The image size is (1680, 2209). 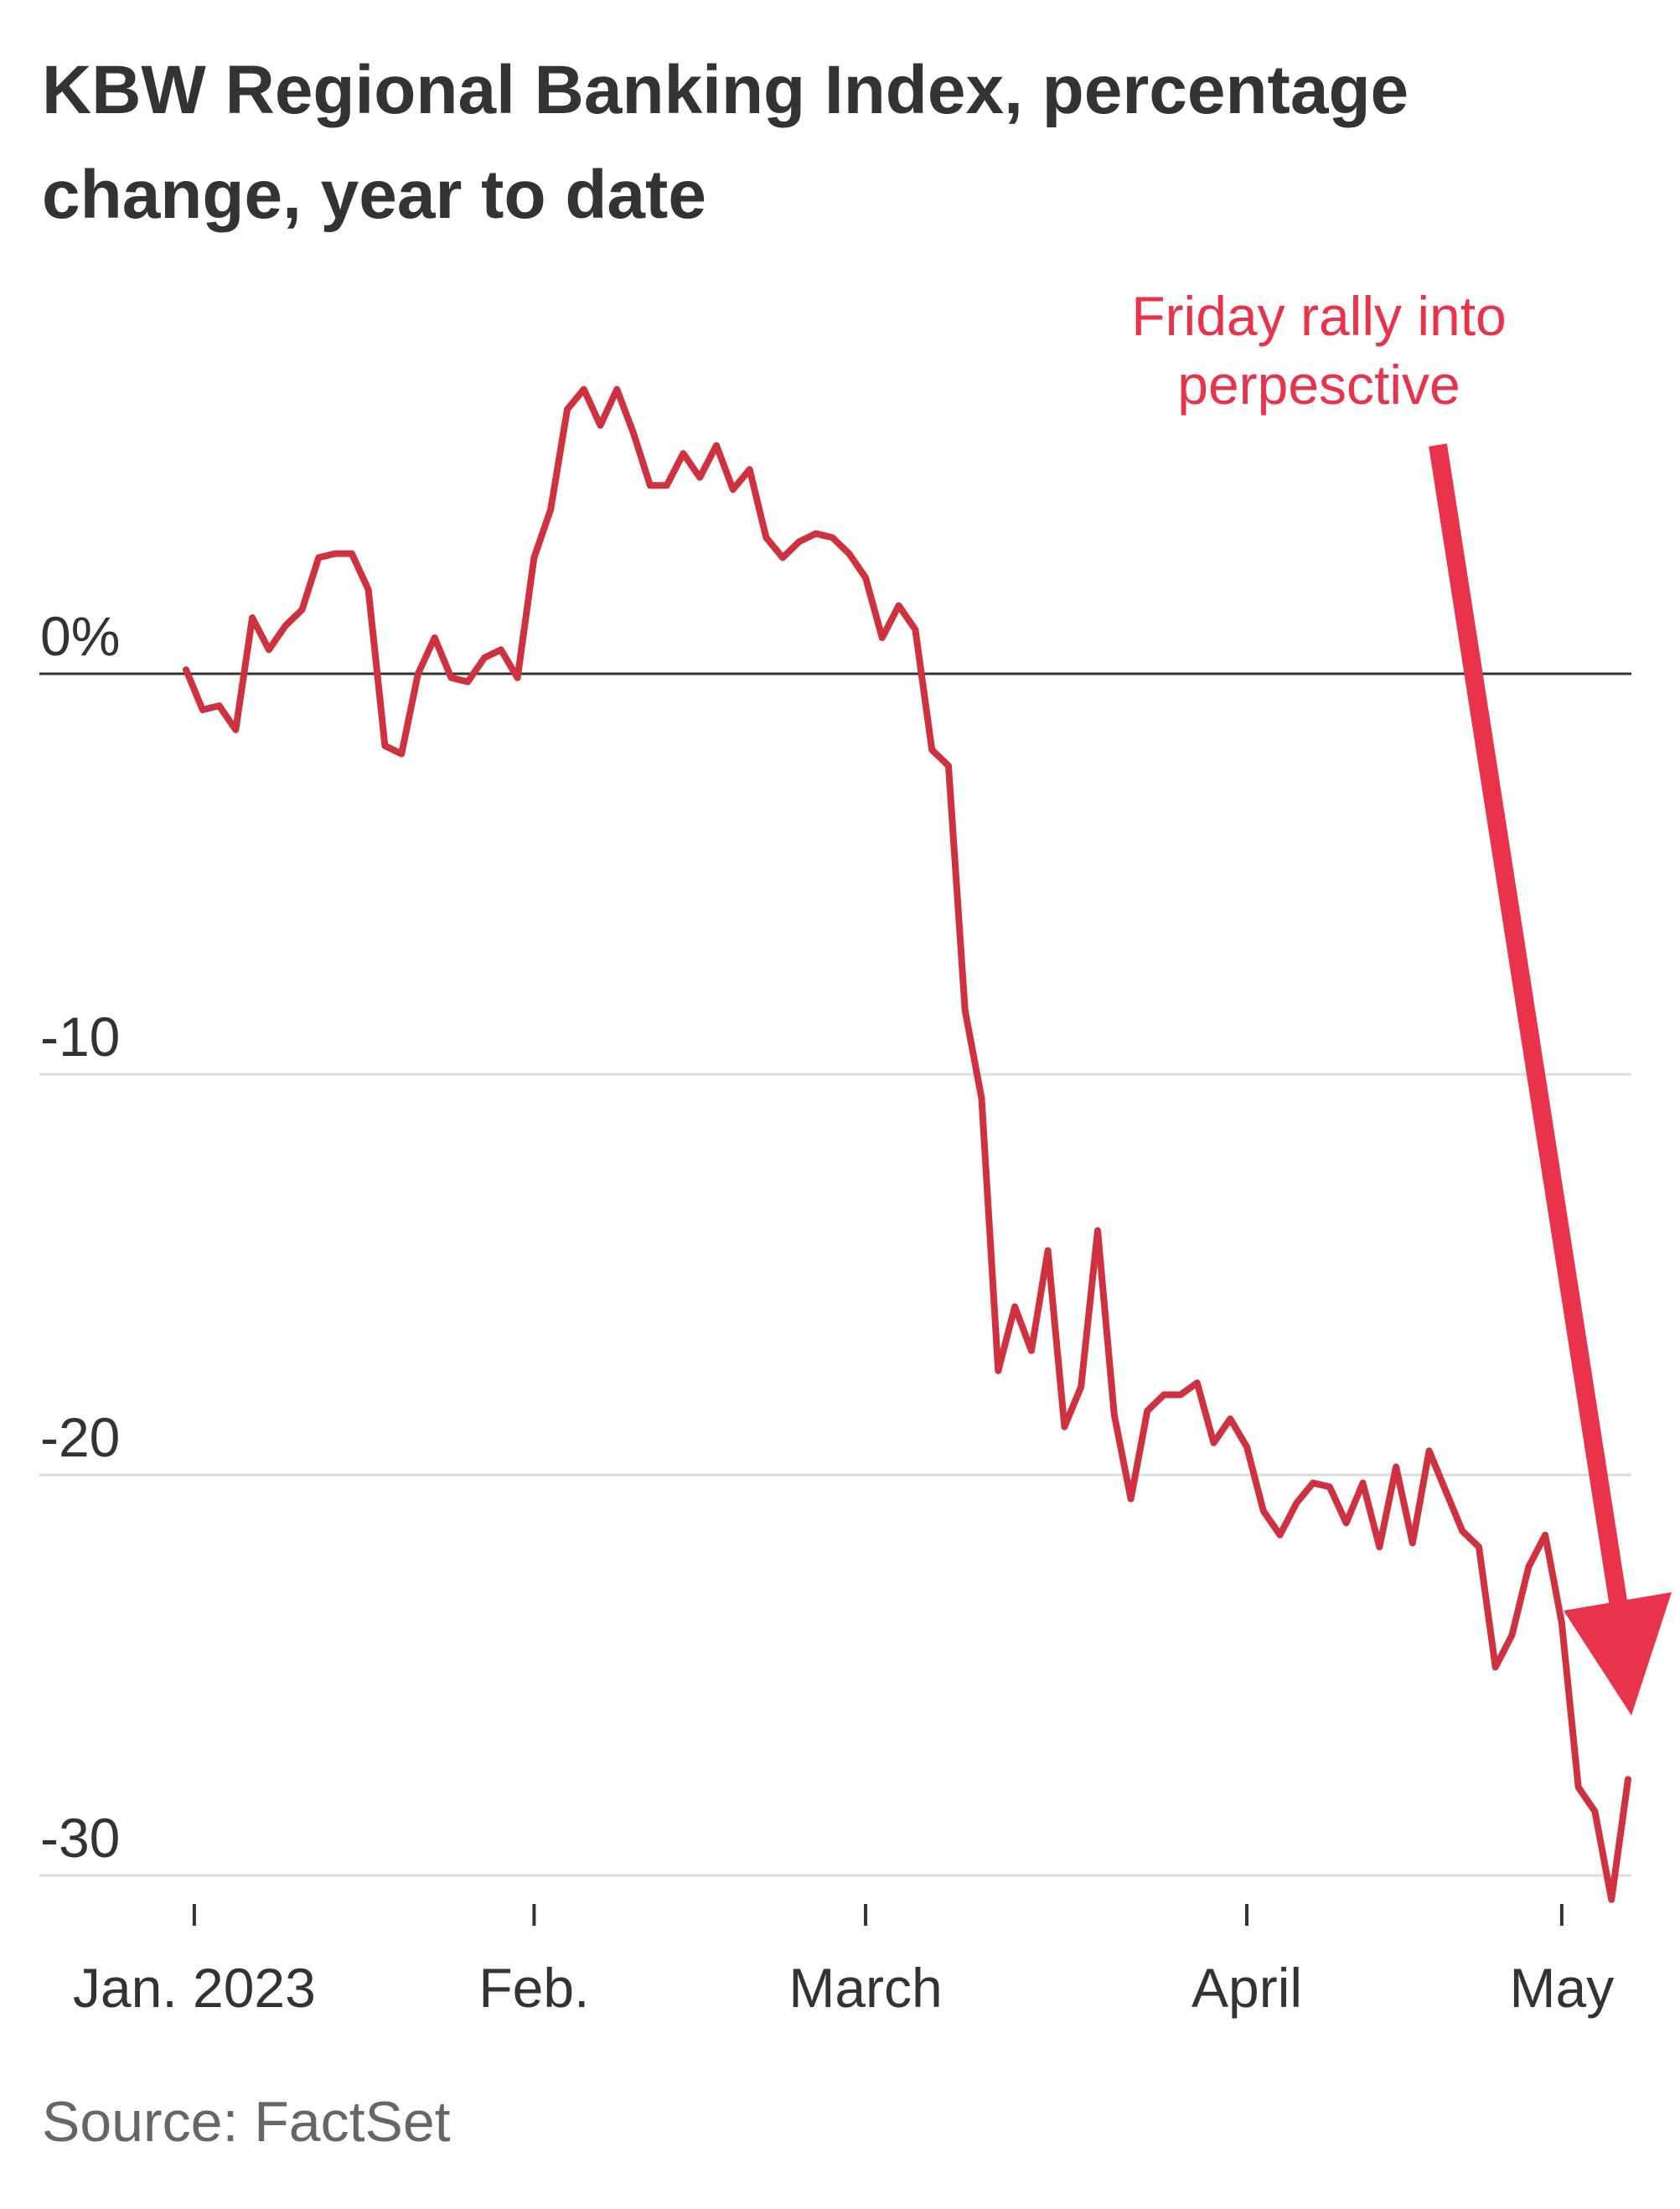 I want to click on x-tick-label: March, so click(x=865, y=1988).